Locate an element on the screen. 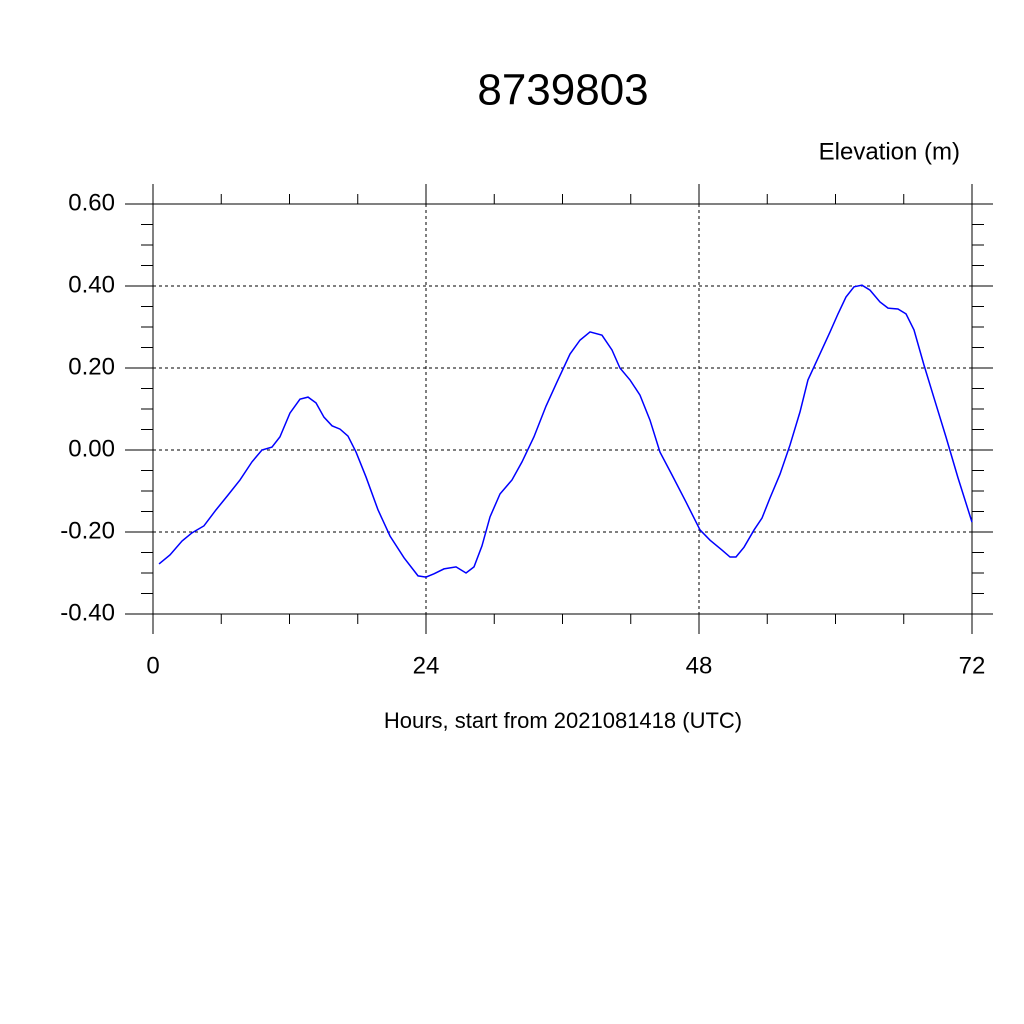 Image resolution: width=1024 pixels, height=1024 pixels. x-tick-label: 48 is located at coordinates (699, 665).